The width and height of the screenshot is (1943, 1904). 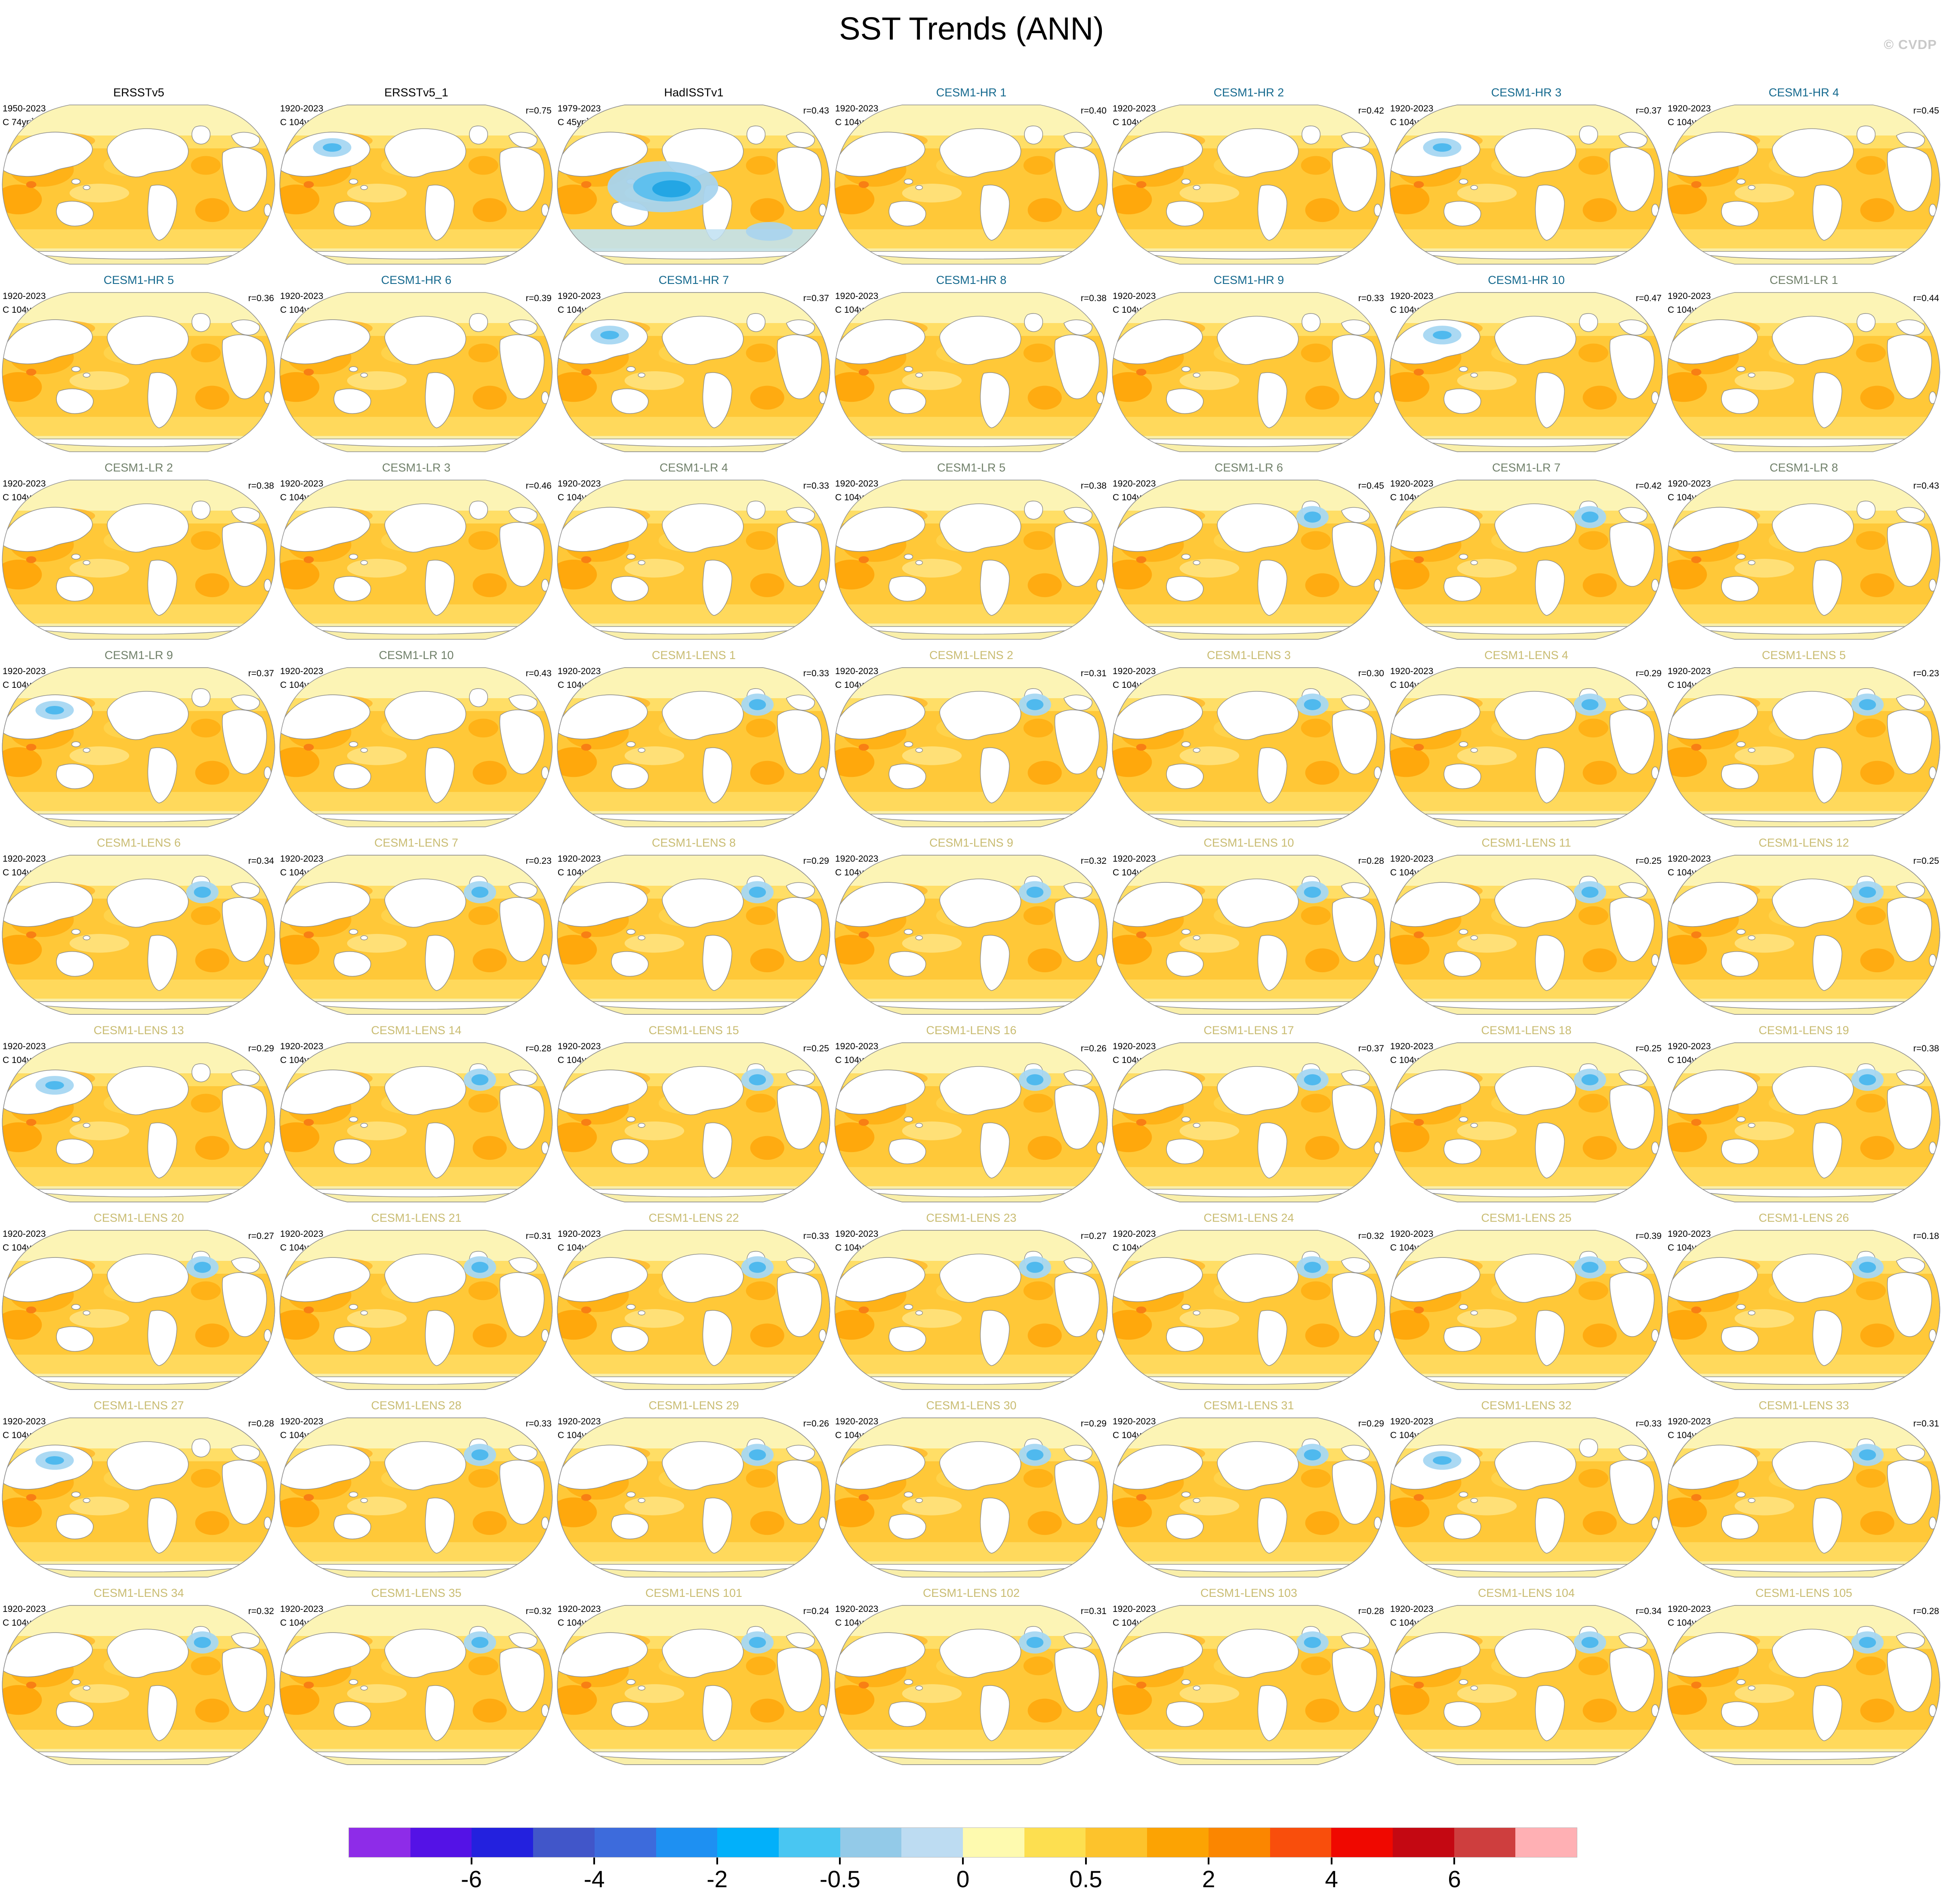 I want to click on panel-title: CESM1-LENS 20, so click(x=138, y=1218).